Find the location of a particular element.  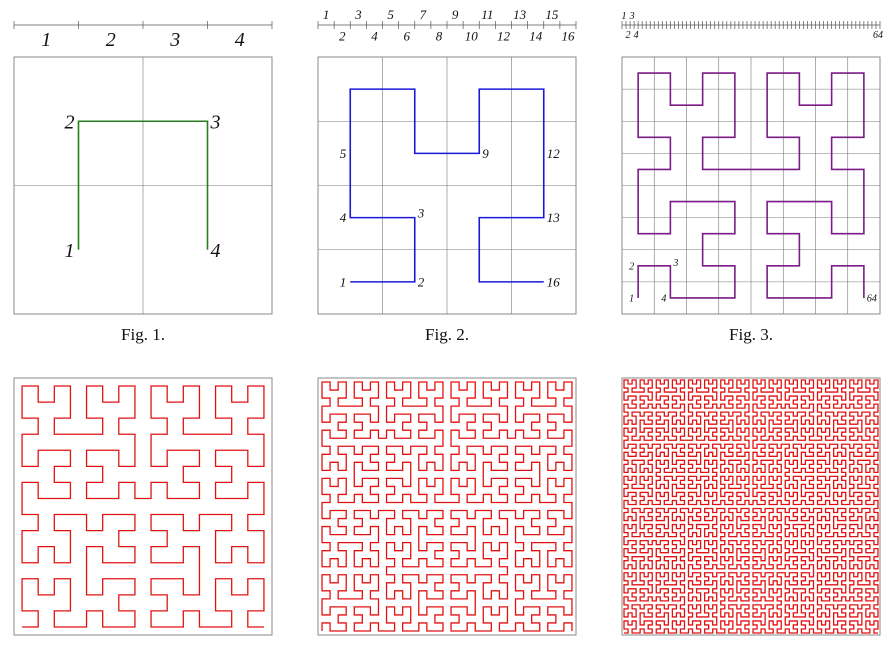

point-label: 12 is located at coordinates (554, 153).